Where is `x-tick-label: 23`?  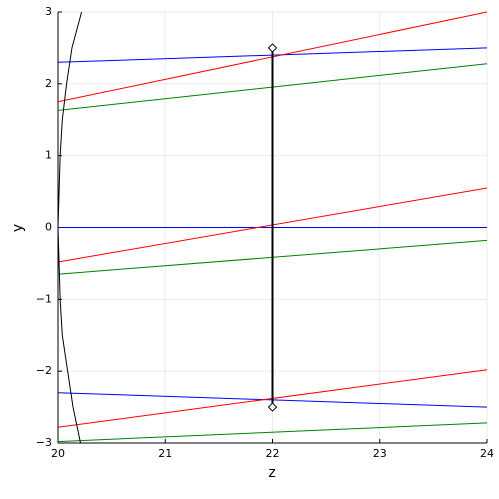
x-tick-label: 23 is located at coordinates (380, 453).